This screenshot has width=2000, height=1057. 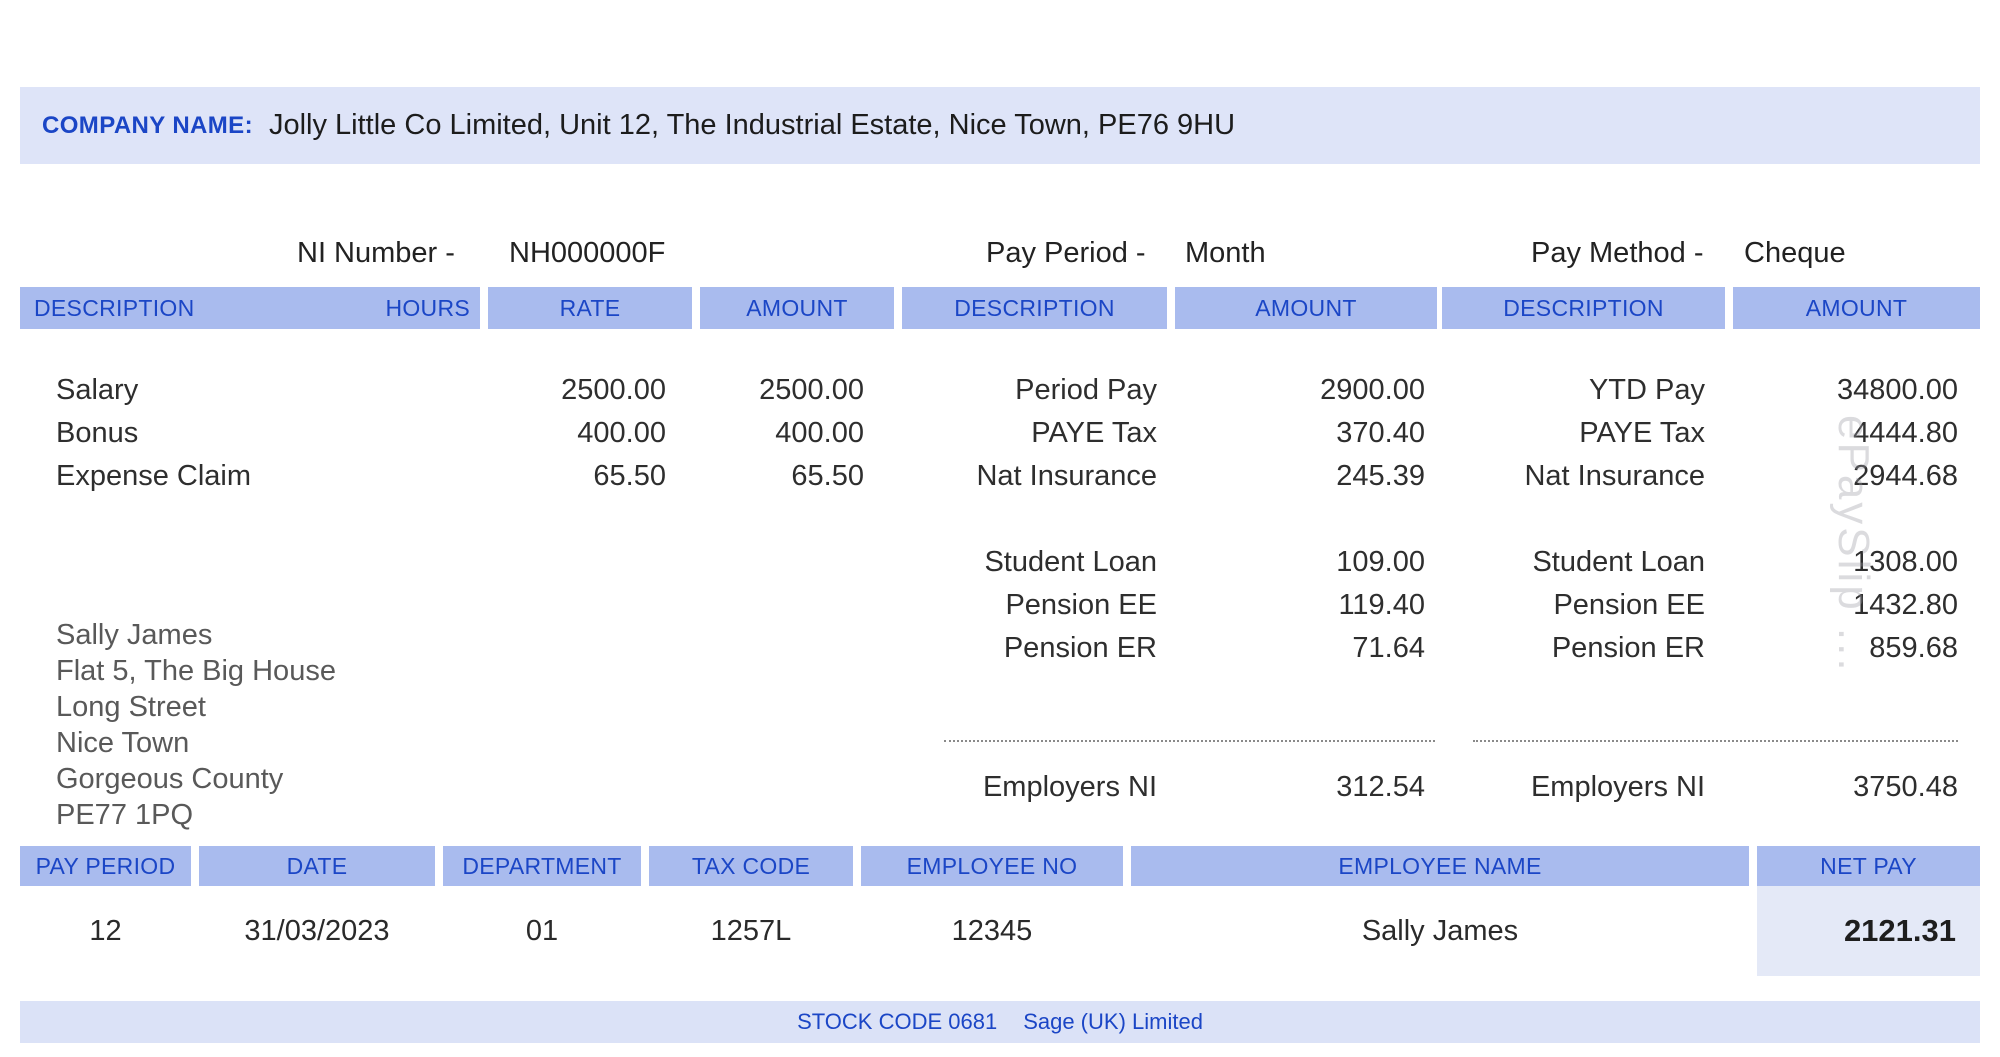 I want to click on deduction-row: Period Pay 2900.00, so click(x=1169, y=390).